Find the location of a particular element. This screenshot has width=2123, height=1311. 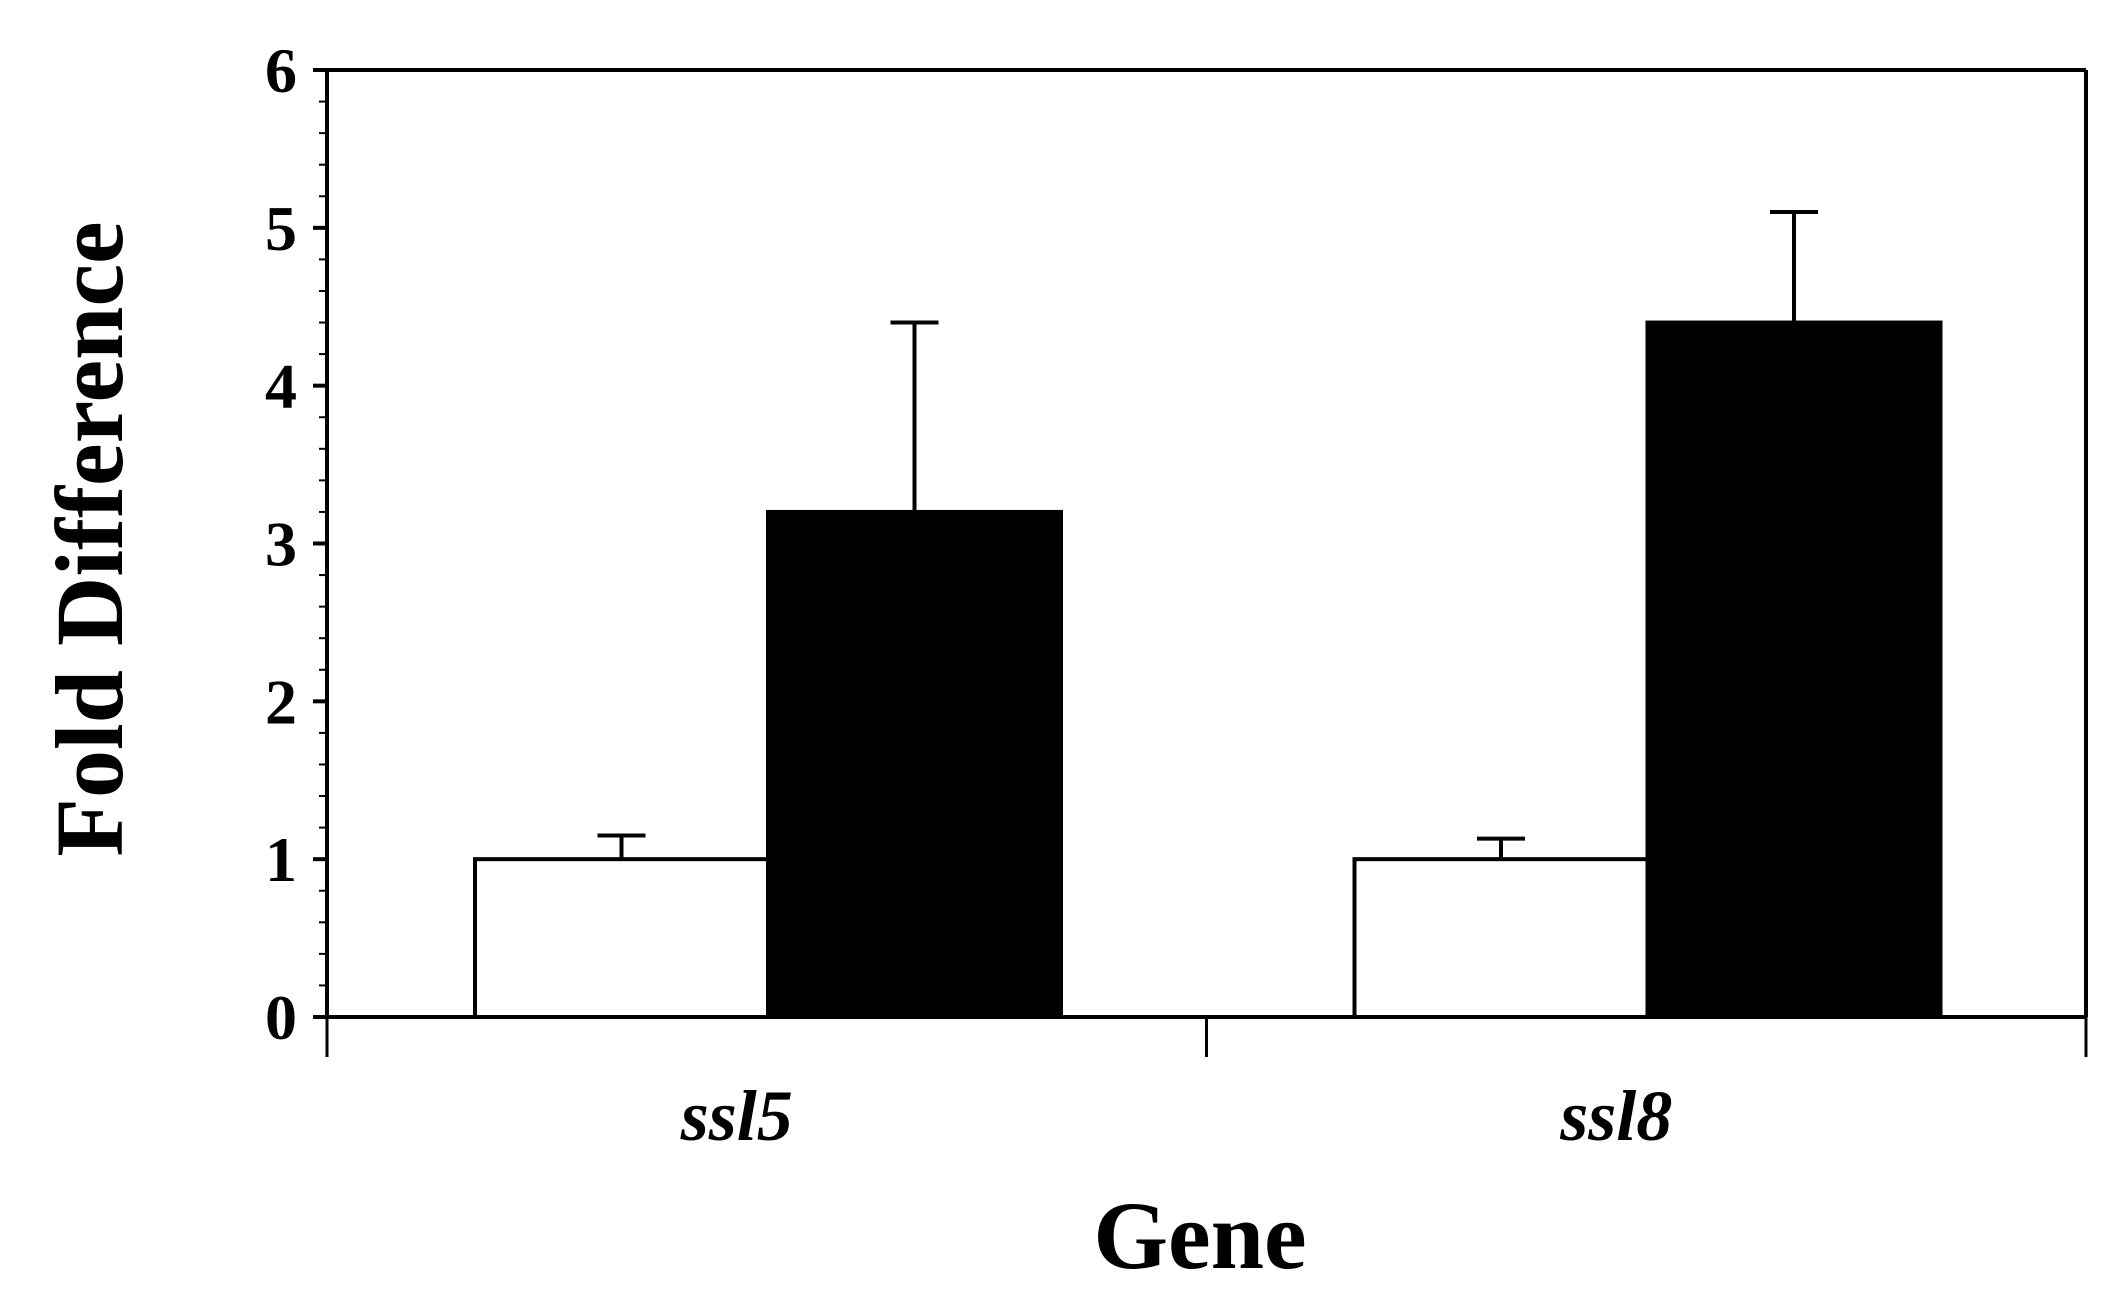

y-axis-title: Fold Difference is located at coordinates (89, 538).